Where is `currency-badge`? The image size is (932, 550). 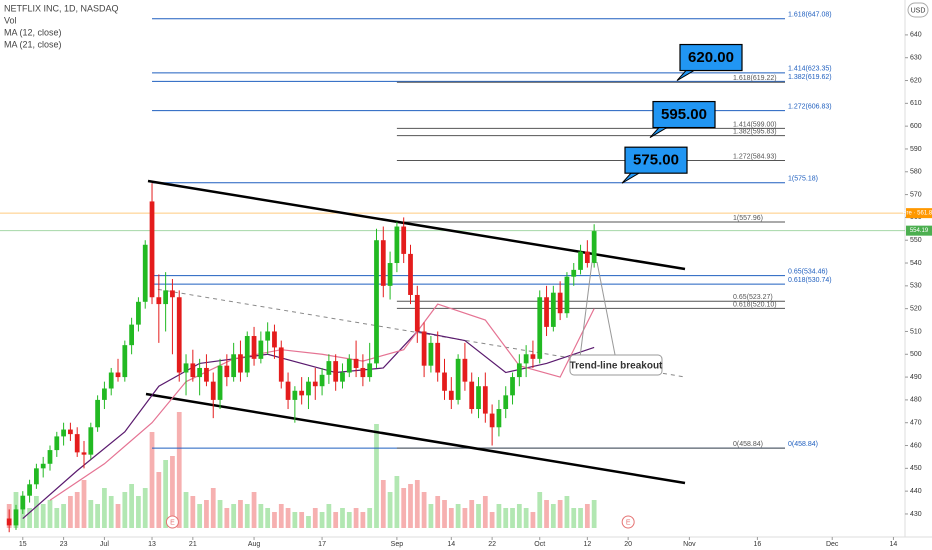
currency-badge is located at coordinates (918, 10).